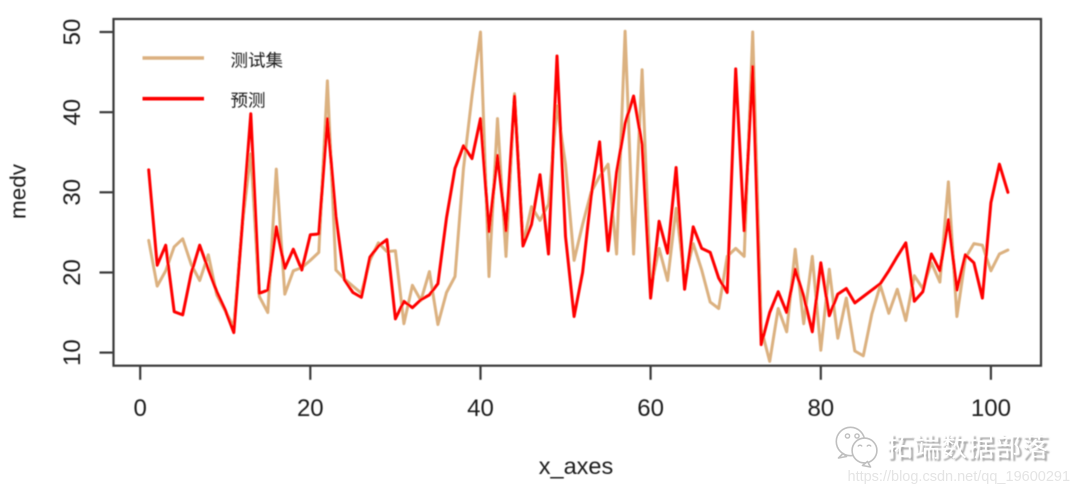 This screenshot has width=1080, height=494. Describe the element at coordinates (72, 352) in the screenshot. I see `svg-text: 10` at that location.